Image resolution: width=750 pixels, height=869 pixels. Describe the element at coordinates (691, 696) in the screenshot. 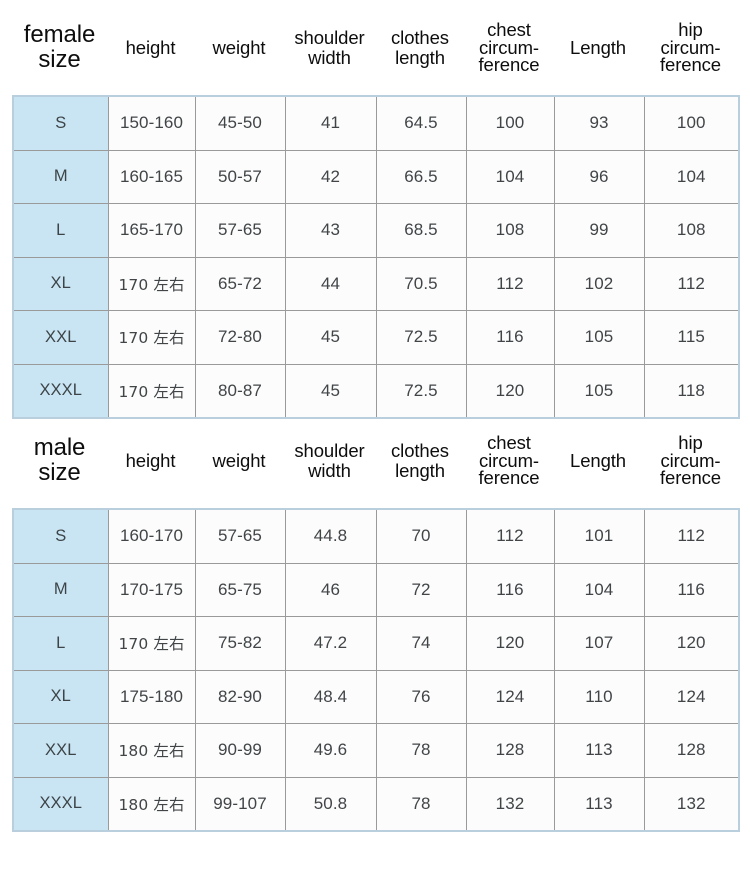

I see `cell-hip: 124` at that location.